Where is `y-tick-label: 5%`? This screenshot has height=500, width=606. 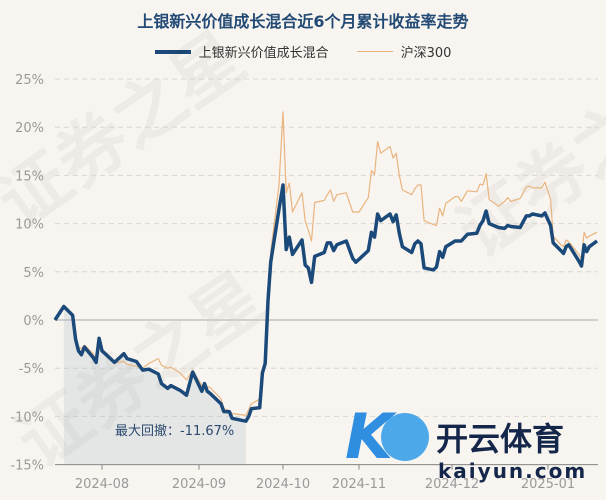
y-tick-label: 5% is located at coordinates (33, 273).